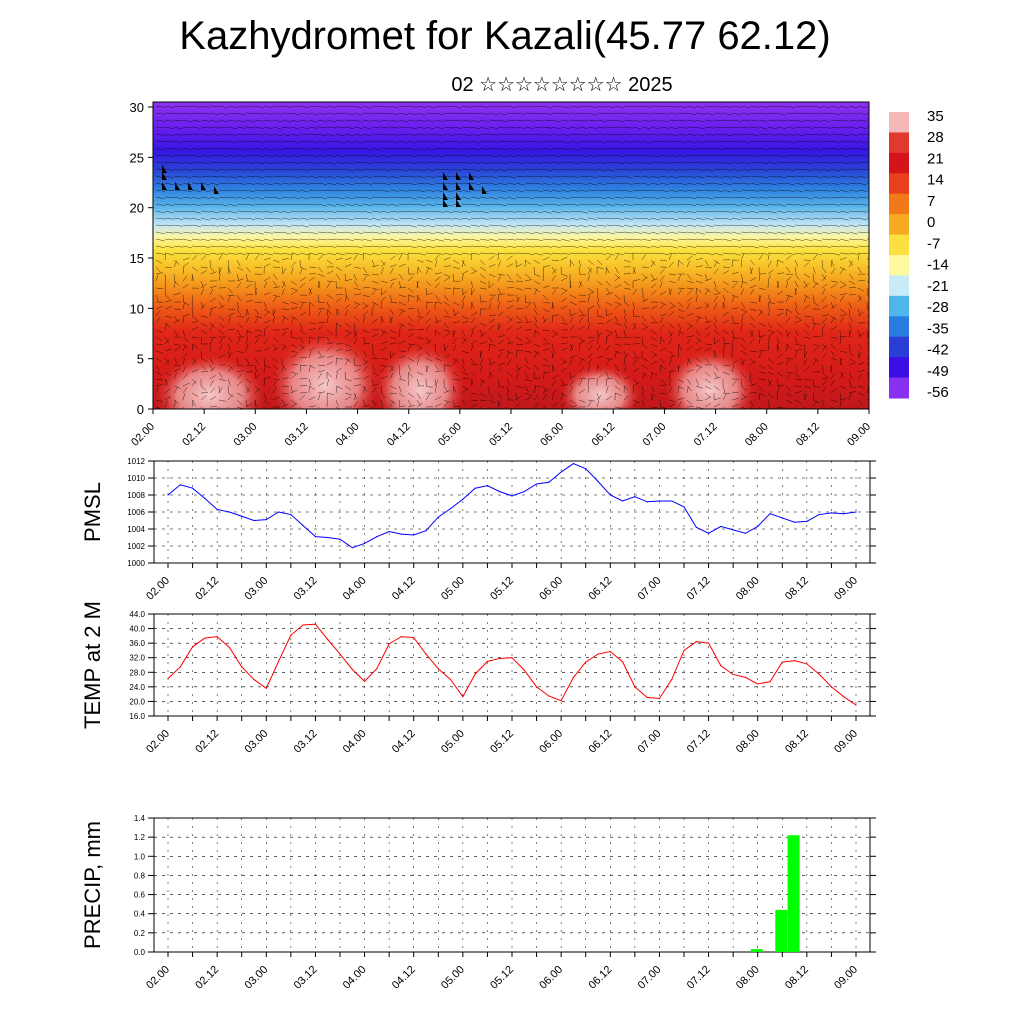 The width and height of the screenshot is (1024, 1024). Describe the element at coordinates (137, 643) in the screenshot. I see `y-tick-label: 36.0` at that location.